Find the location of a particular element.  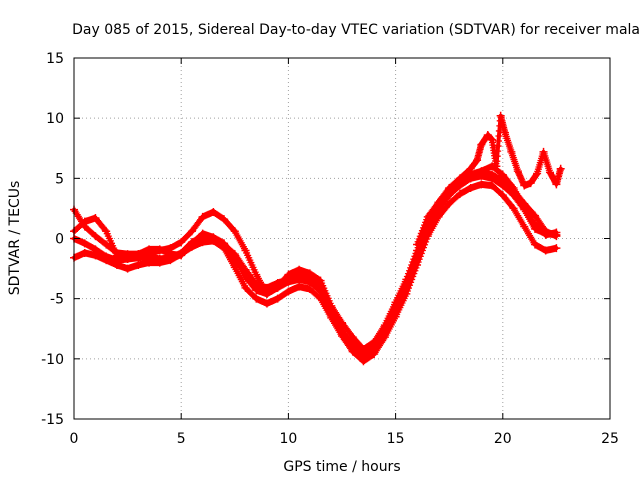

x-tick-label-2: 10 is located at coordinates (288, 439).